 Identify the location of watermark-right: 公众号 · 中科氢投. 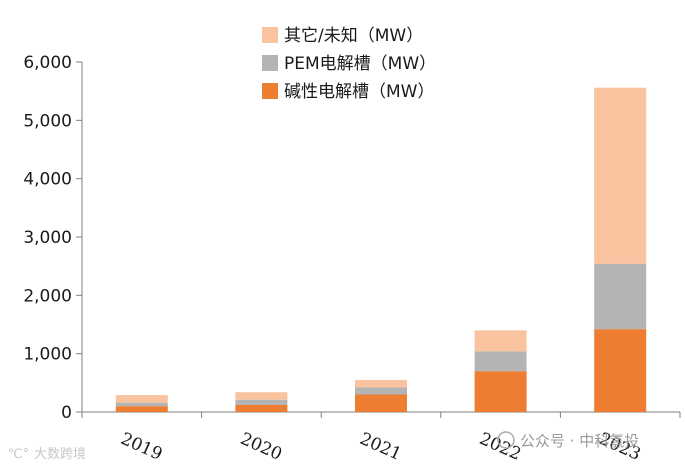
(568, 440).